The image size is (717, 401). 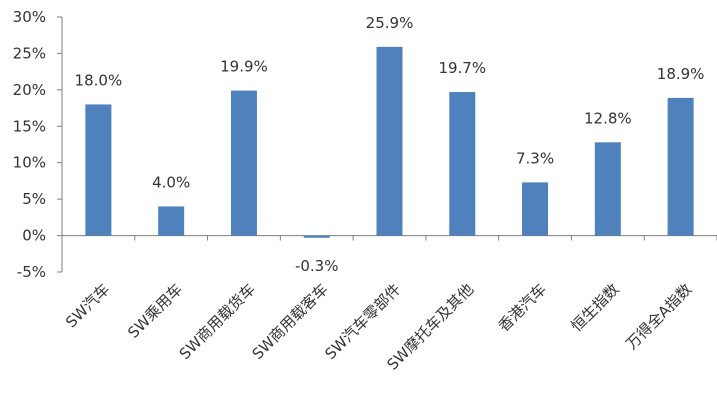 What do you see at coordinates (681, 74) in the screenshot?
I see `data-label: 18.9%` at bounding box center [681, 74].